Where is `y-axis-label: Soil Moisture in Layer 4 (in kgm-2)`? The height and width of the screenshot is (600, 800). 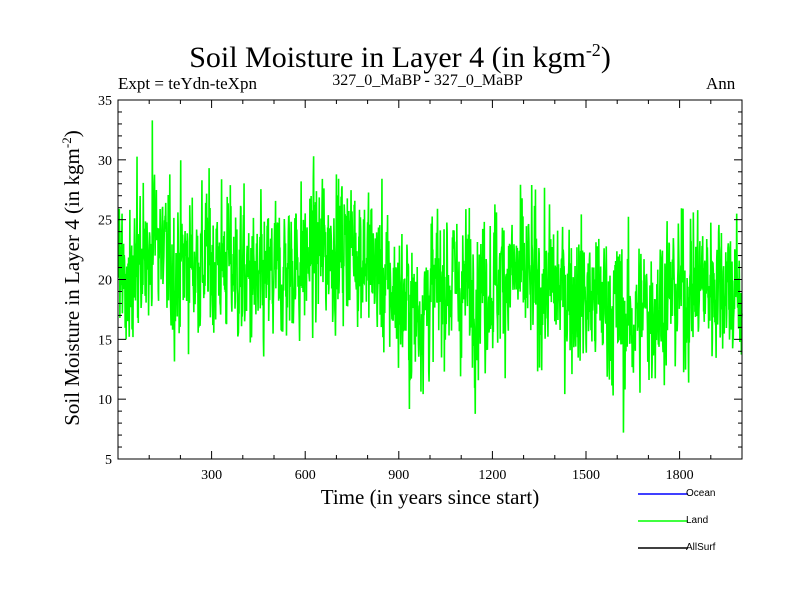 y-axis-label: Soil Moisture in Layer 4 (in kgm-2) is located at coordinates (71, 278).